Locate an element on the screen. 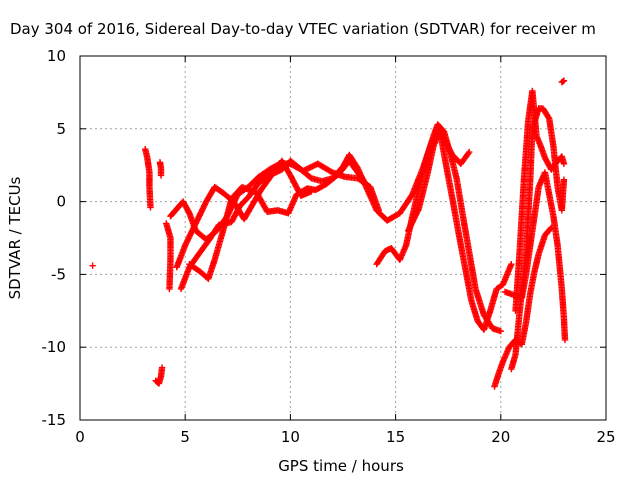 This screenshot has height=480, width=640. y-tick-label: -10 is located at coordinates (54, 347).